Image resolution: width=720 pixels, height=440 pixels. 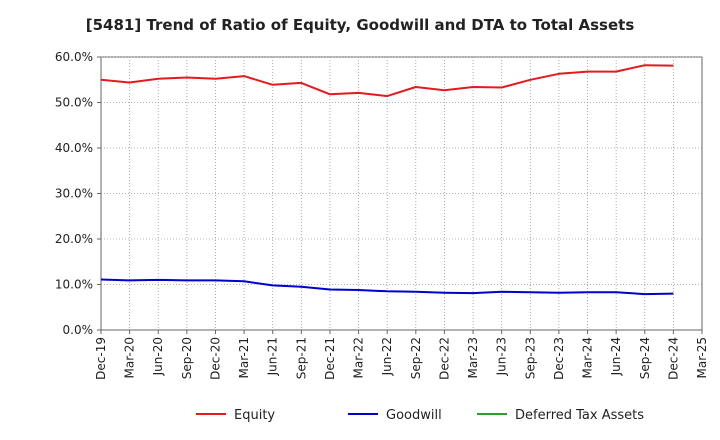 What do you see at coordinates (414, 415) in the screenshot?
I see `legend-label-goodwill: Goodwill` at bounding box center [414, 415].